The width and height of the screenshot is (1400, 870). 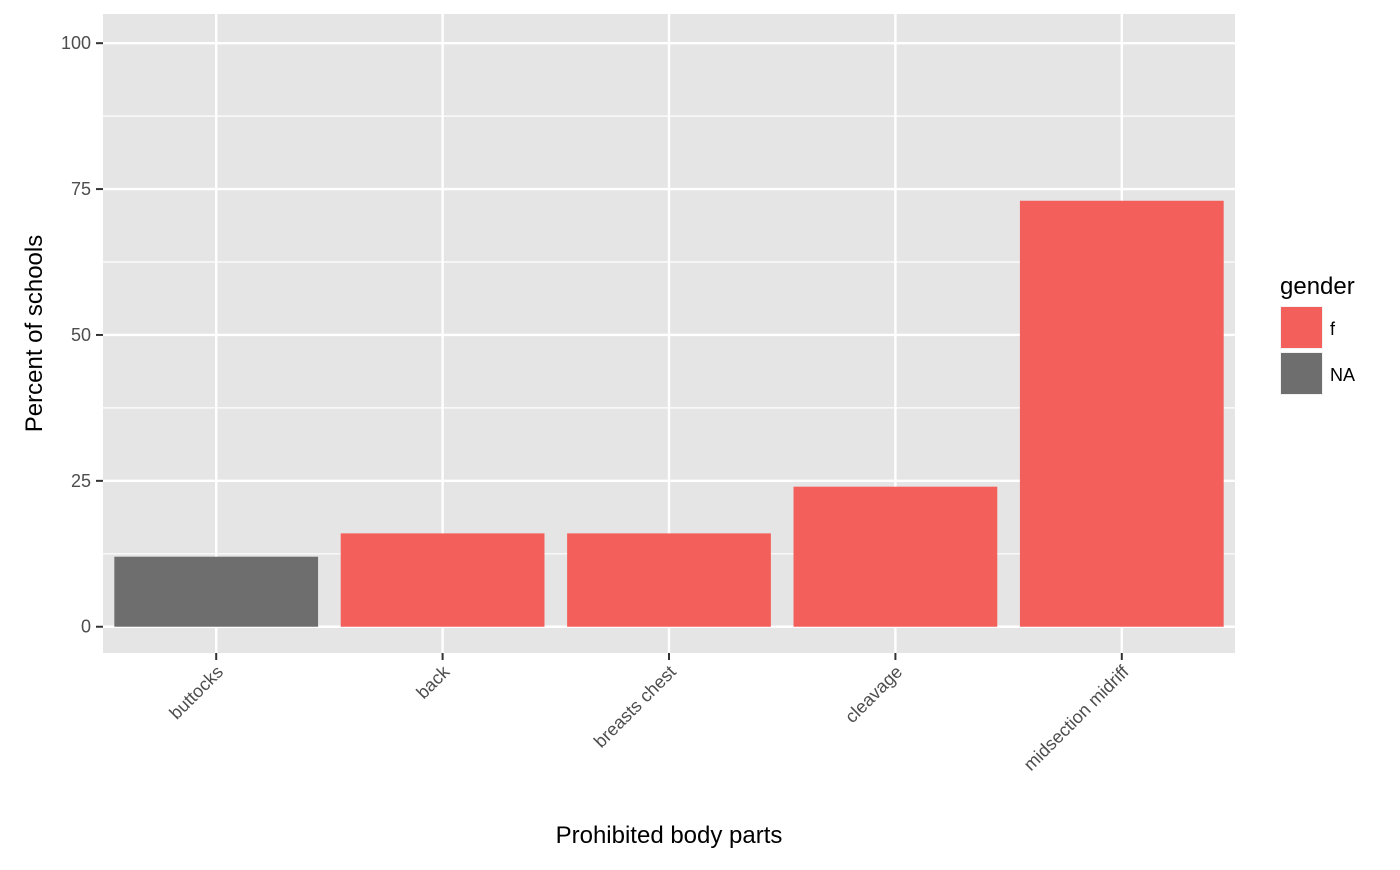 What do you see at coordinates (669, 580) in the screenshot?
I see `bar-breasts-chest` at bounding box center [669, 580].